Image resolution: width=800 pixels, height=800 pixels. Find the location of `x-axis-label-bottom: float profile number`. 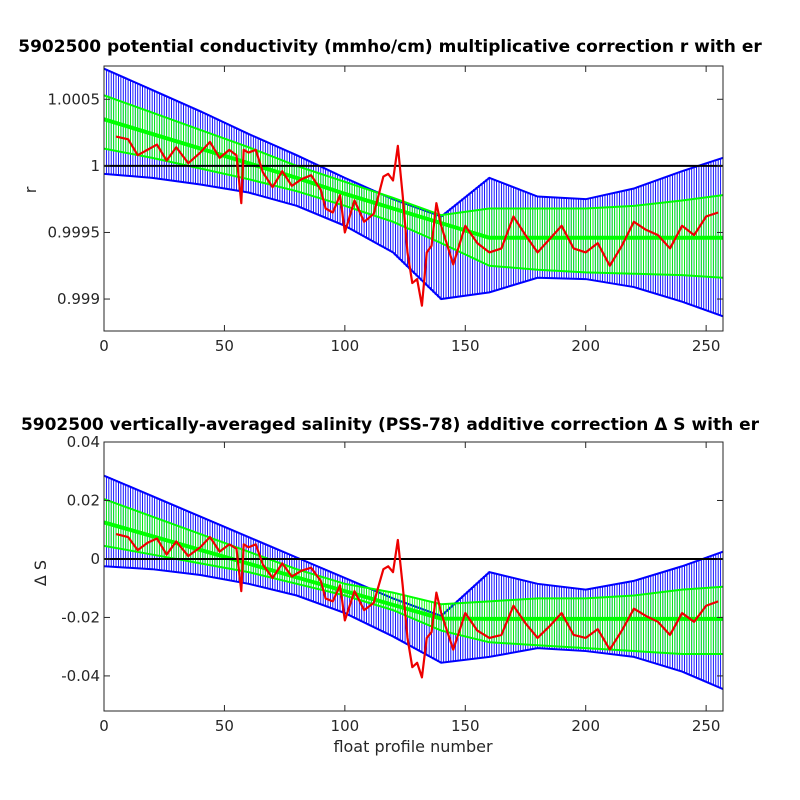

x-axis-label-bottom: float profile number is located at coordinates (413, 746).